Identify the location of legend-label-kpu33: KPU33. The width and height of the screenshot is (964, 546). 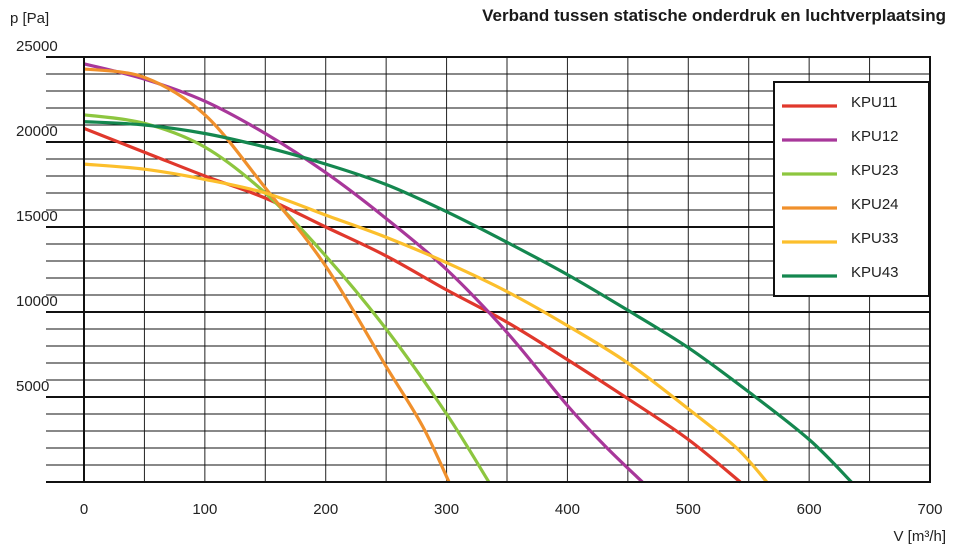
(875, 238).